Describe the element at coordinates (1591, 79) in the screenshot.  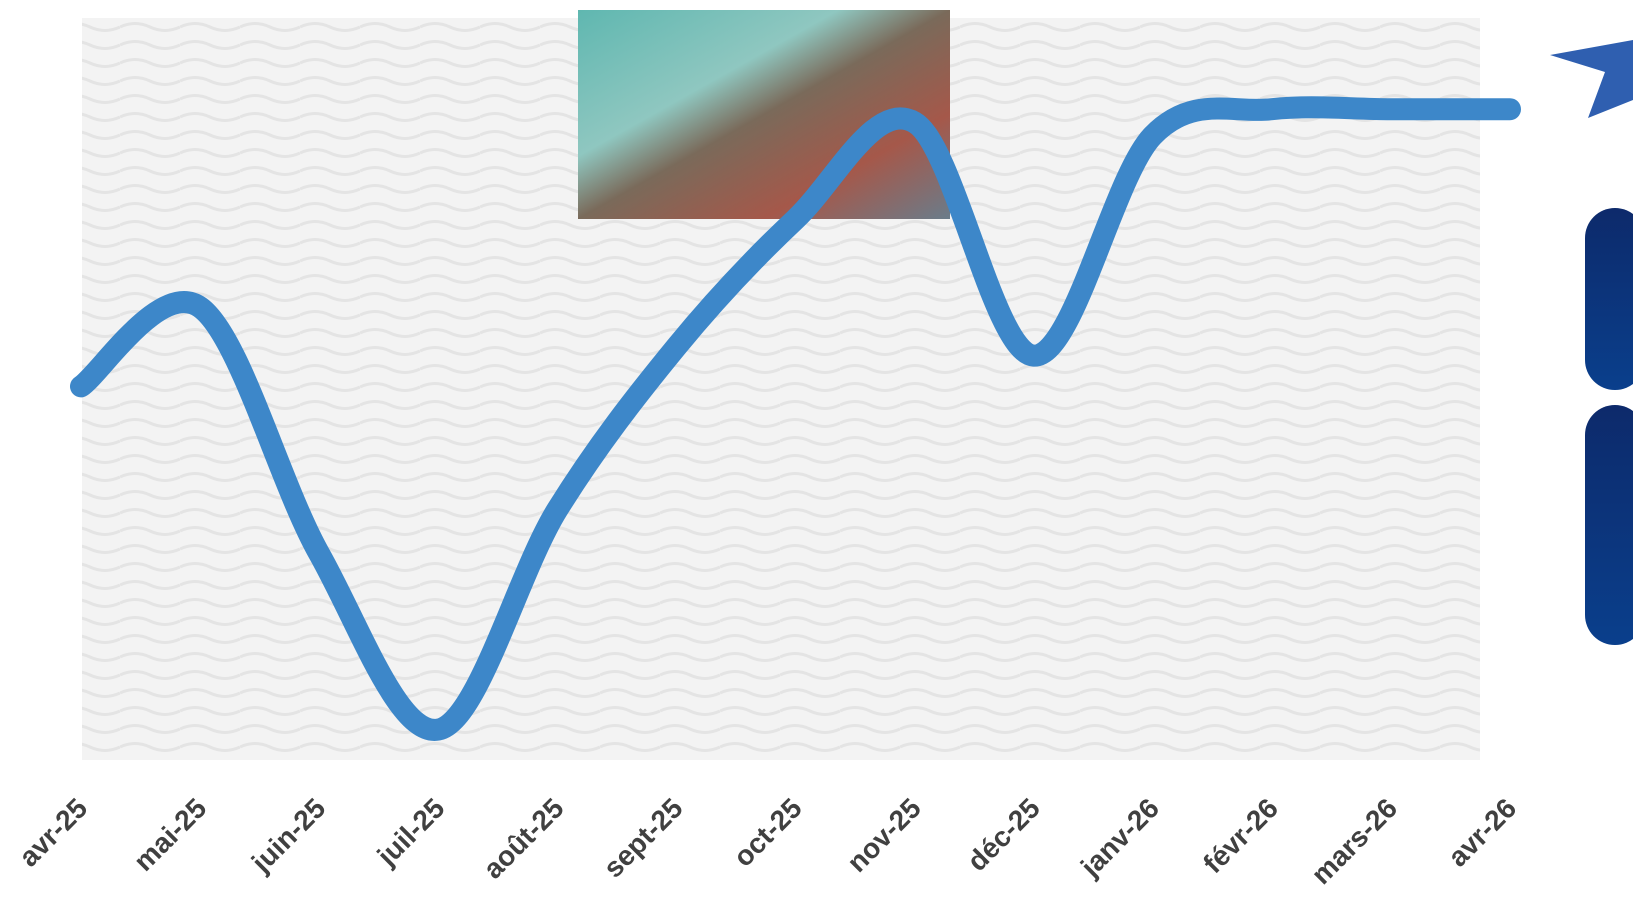
I see `logo` at that location.